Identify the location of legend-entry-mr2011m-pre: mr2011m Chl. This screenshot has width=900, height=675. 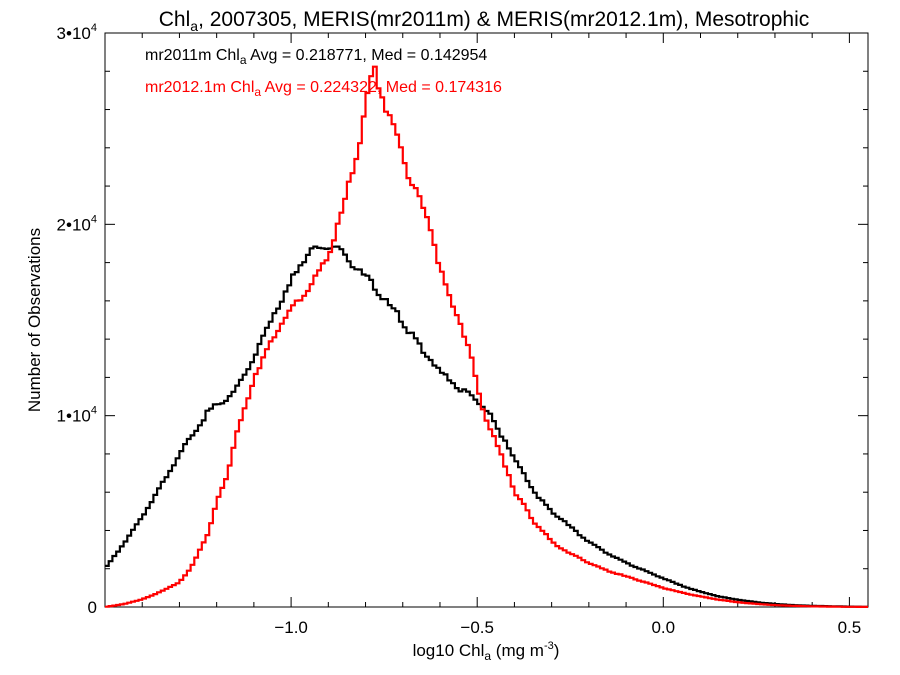
(192, 55).